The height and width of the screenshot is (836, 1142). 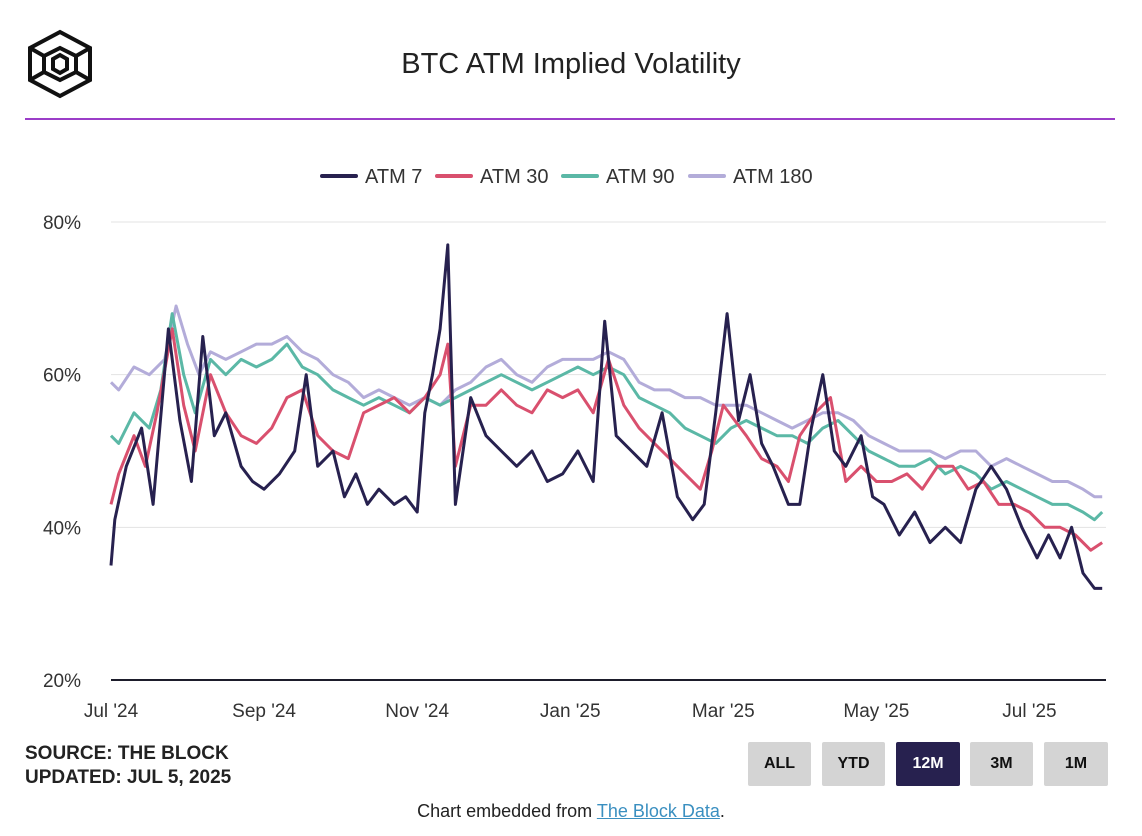 I want to click on embed-suffix: ., so click(x=722, y=811).